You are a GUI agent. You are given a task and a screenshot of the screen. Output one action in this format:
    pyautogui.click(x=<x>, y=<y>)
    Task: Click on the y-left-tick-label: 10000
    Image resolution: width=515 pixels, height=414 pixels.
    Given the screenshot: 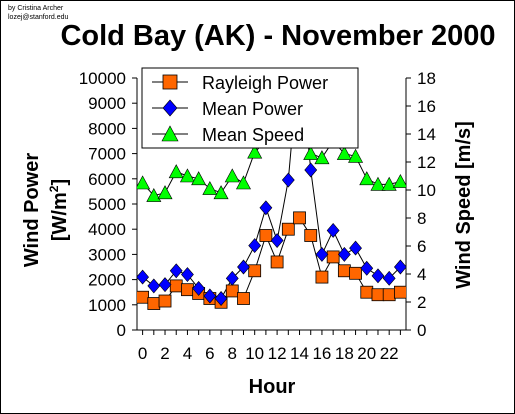 What is the action you would take?
    pyautogui.click(x=102, y=78)
    